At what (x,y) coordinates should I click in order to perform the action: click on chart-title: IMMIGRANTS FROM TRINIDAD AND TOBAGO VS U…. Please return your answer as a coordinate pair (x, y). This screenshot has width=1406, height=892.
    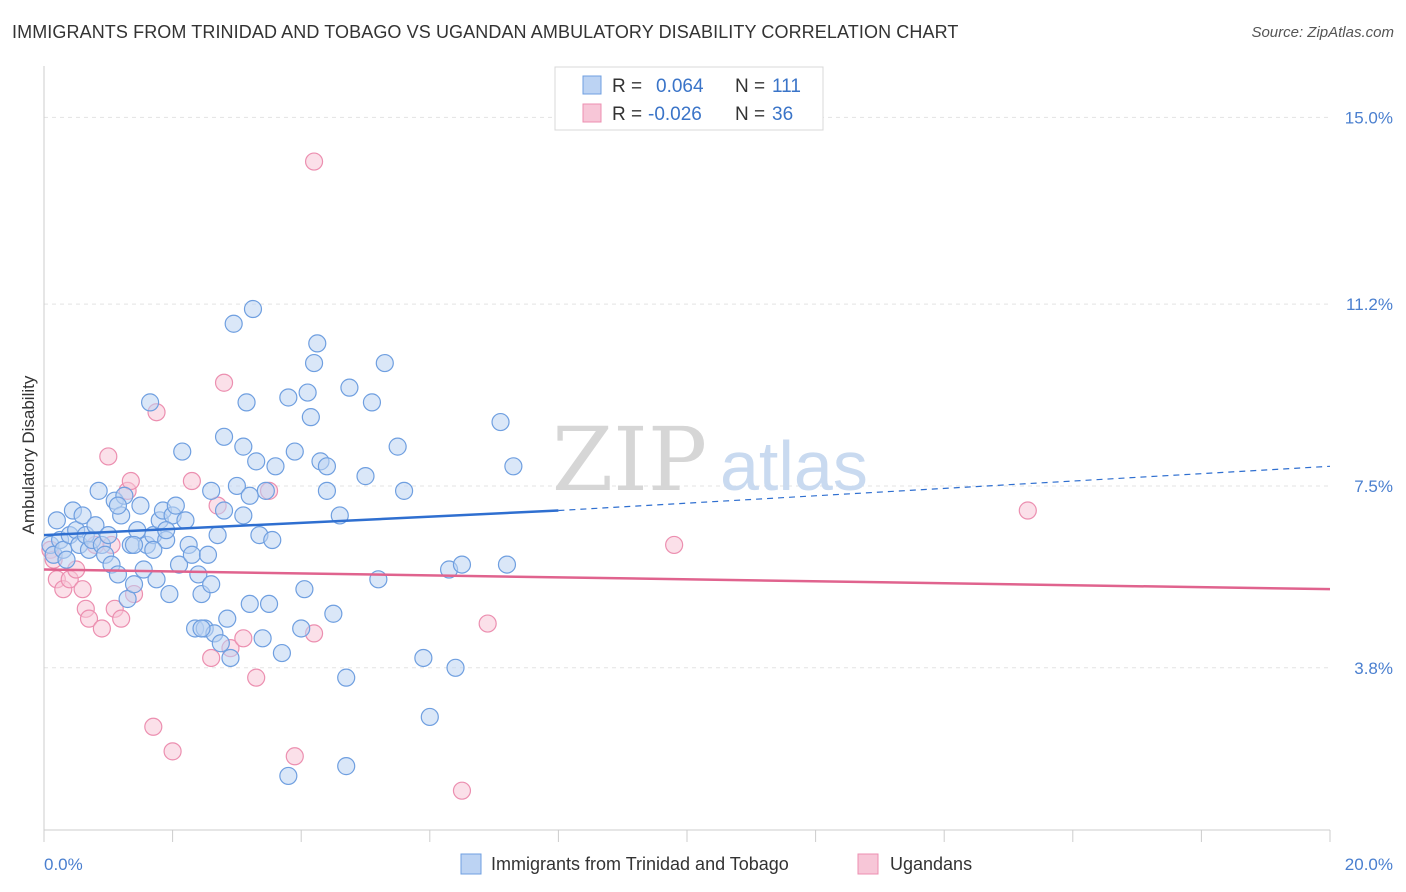
    Looking at the image, I should click on (485, 32).